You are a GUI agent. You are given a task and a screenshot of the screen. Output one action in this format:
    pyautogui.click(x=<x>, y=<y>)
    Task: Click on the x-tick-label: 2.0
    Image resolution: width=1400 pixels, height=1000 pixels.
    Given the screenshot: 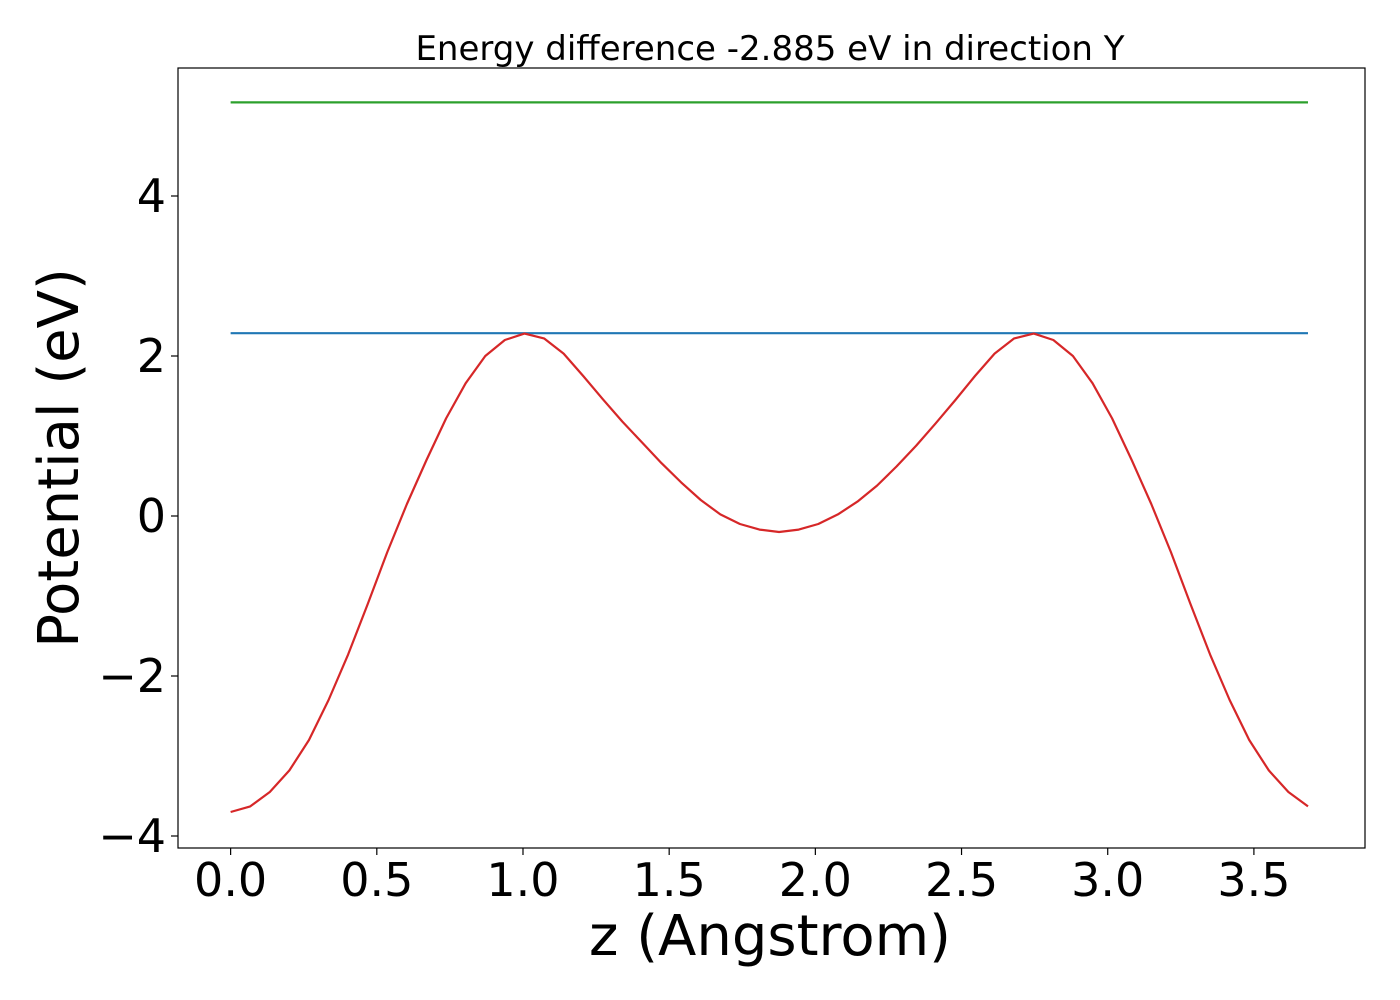 What is the action you would take?
    pyautogui.click(x=815, y=880)
    